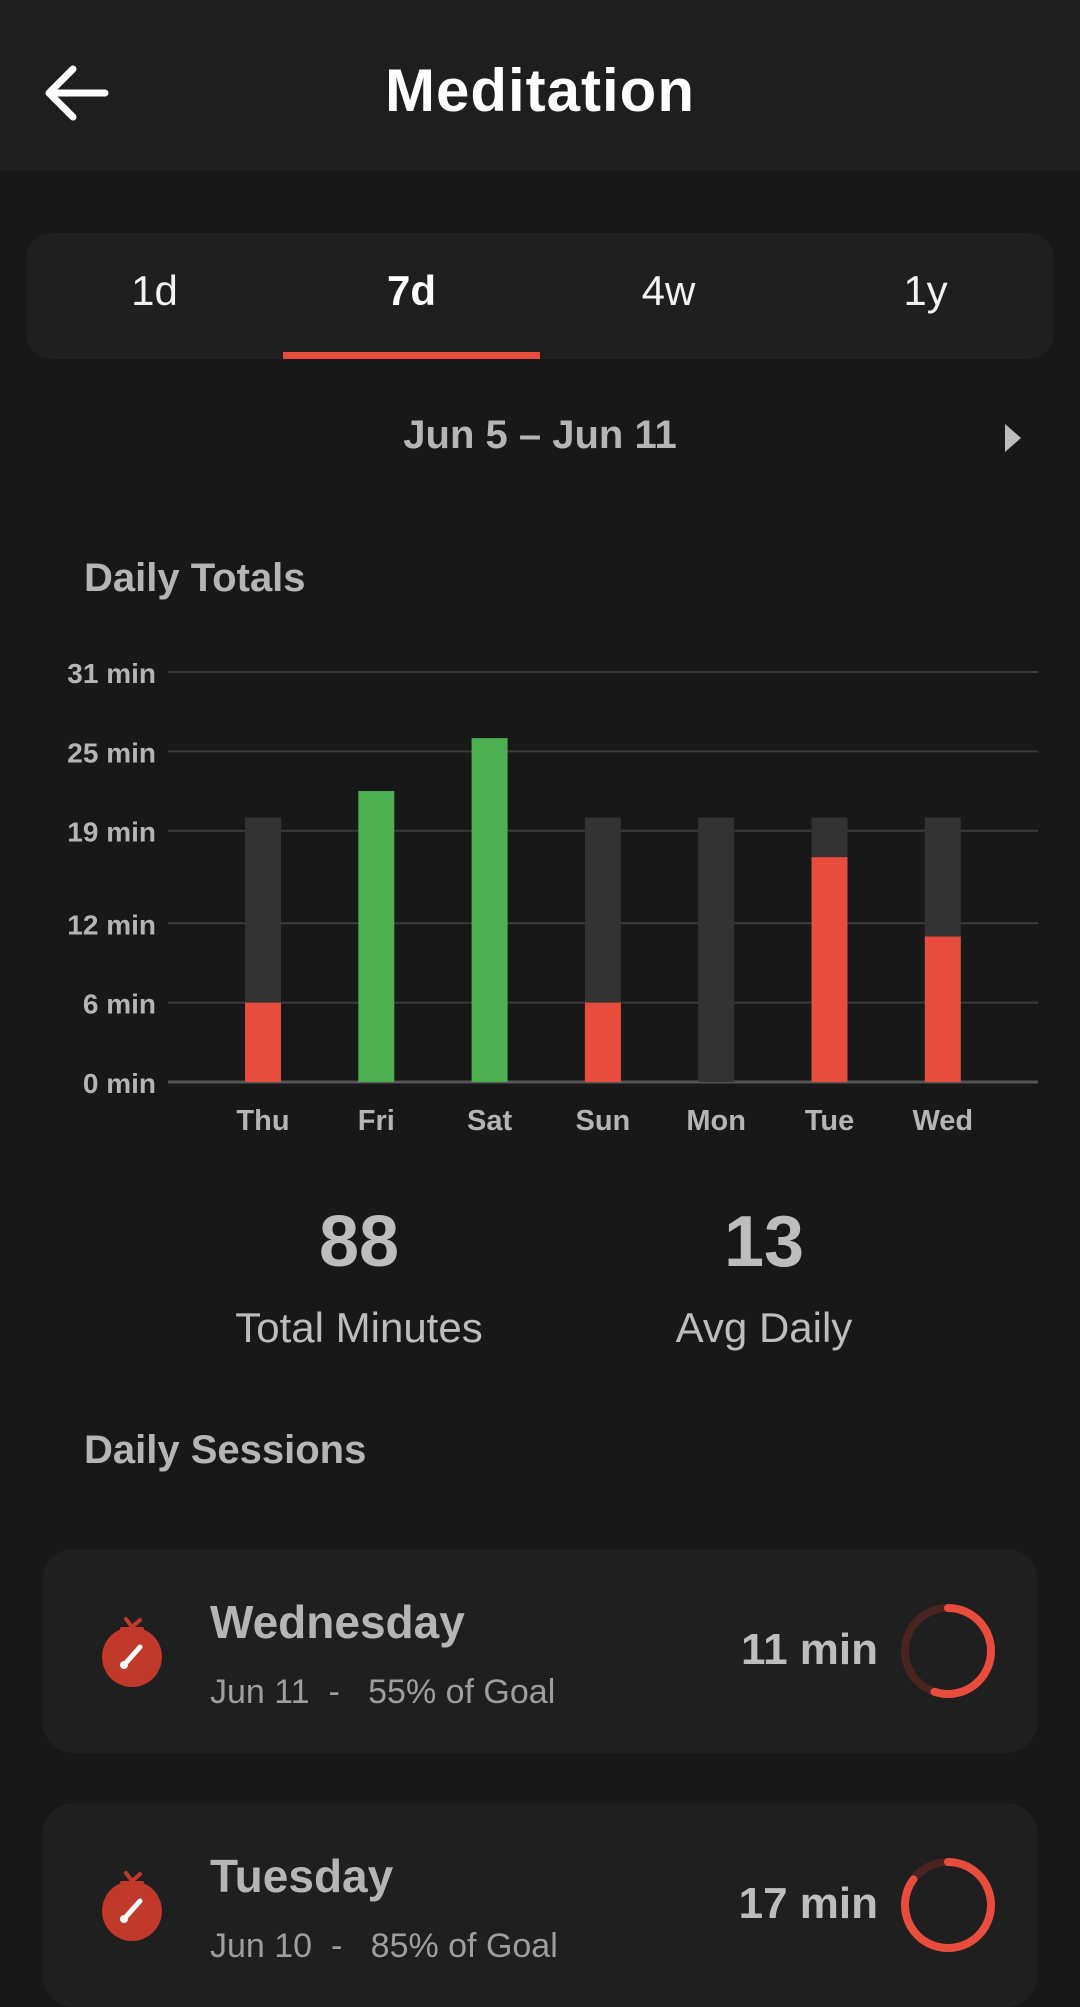  I want to click on session-day: Wednesday, so click(337, 1622).